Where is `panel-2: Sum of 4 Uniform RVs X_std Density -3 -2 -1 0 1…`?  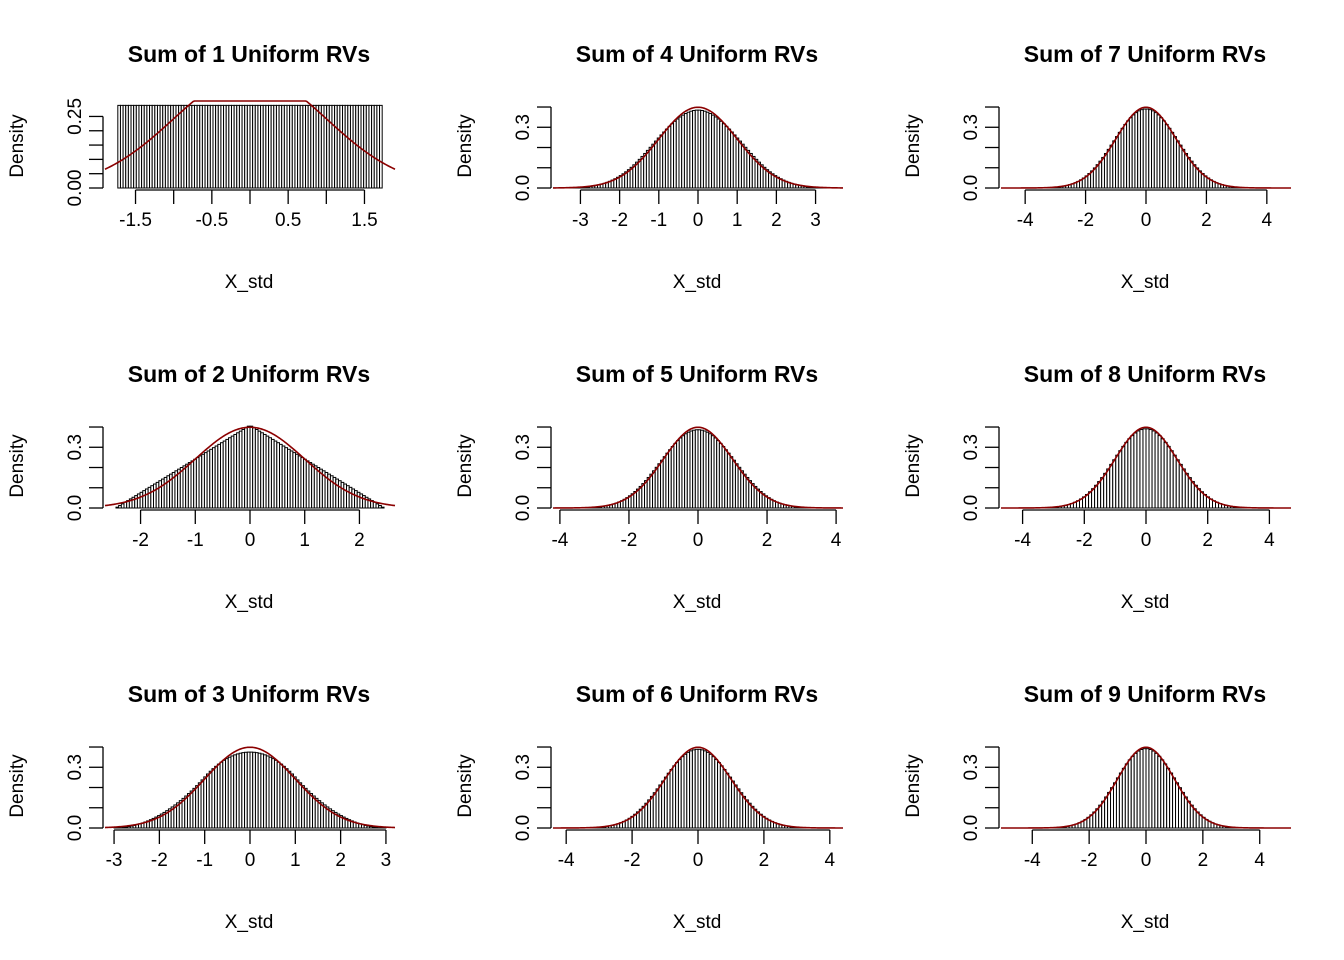 panel-2: Sum of 4 Uniform RVs X_std Density -3 -2 -1 0 1… is located at coordinates (649, 167).